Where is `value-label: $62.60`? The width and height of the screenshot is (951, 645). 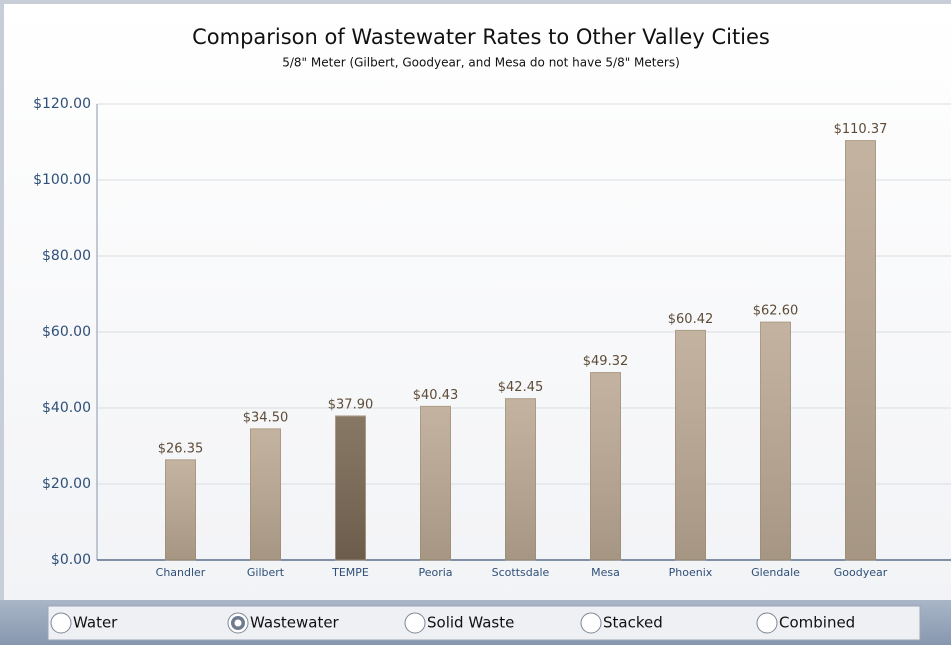 value-label: $62.60 is located at coordinates (776, 311).